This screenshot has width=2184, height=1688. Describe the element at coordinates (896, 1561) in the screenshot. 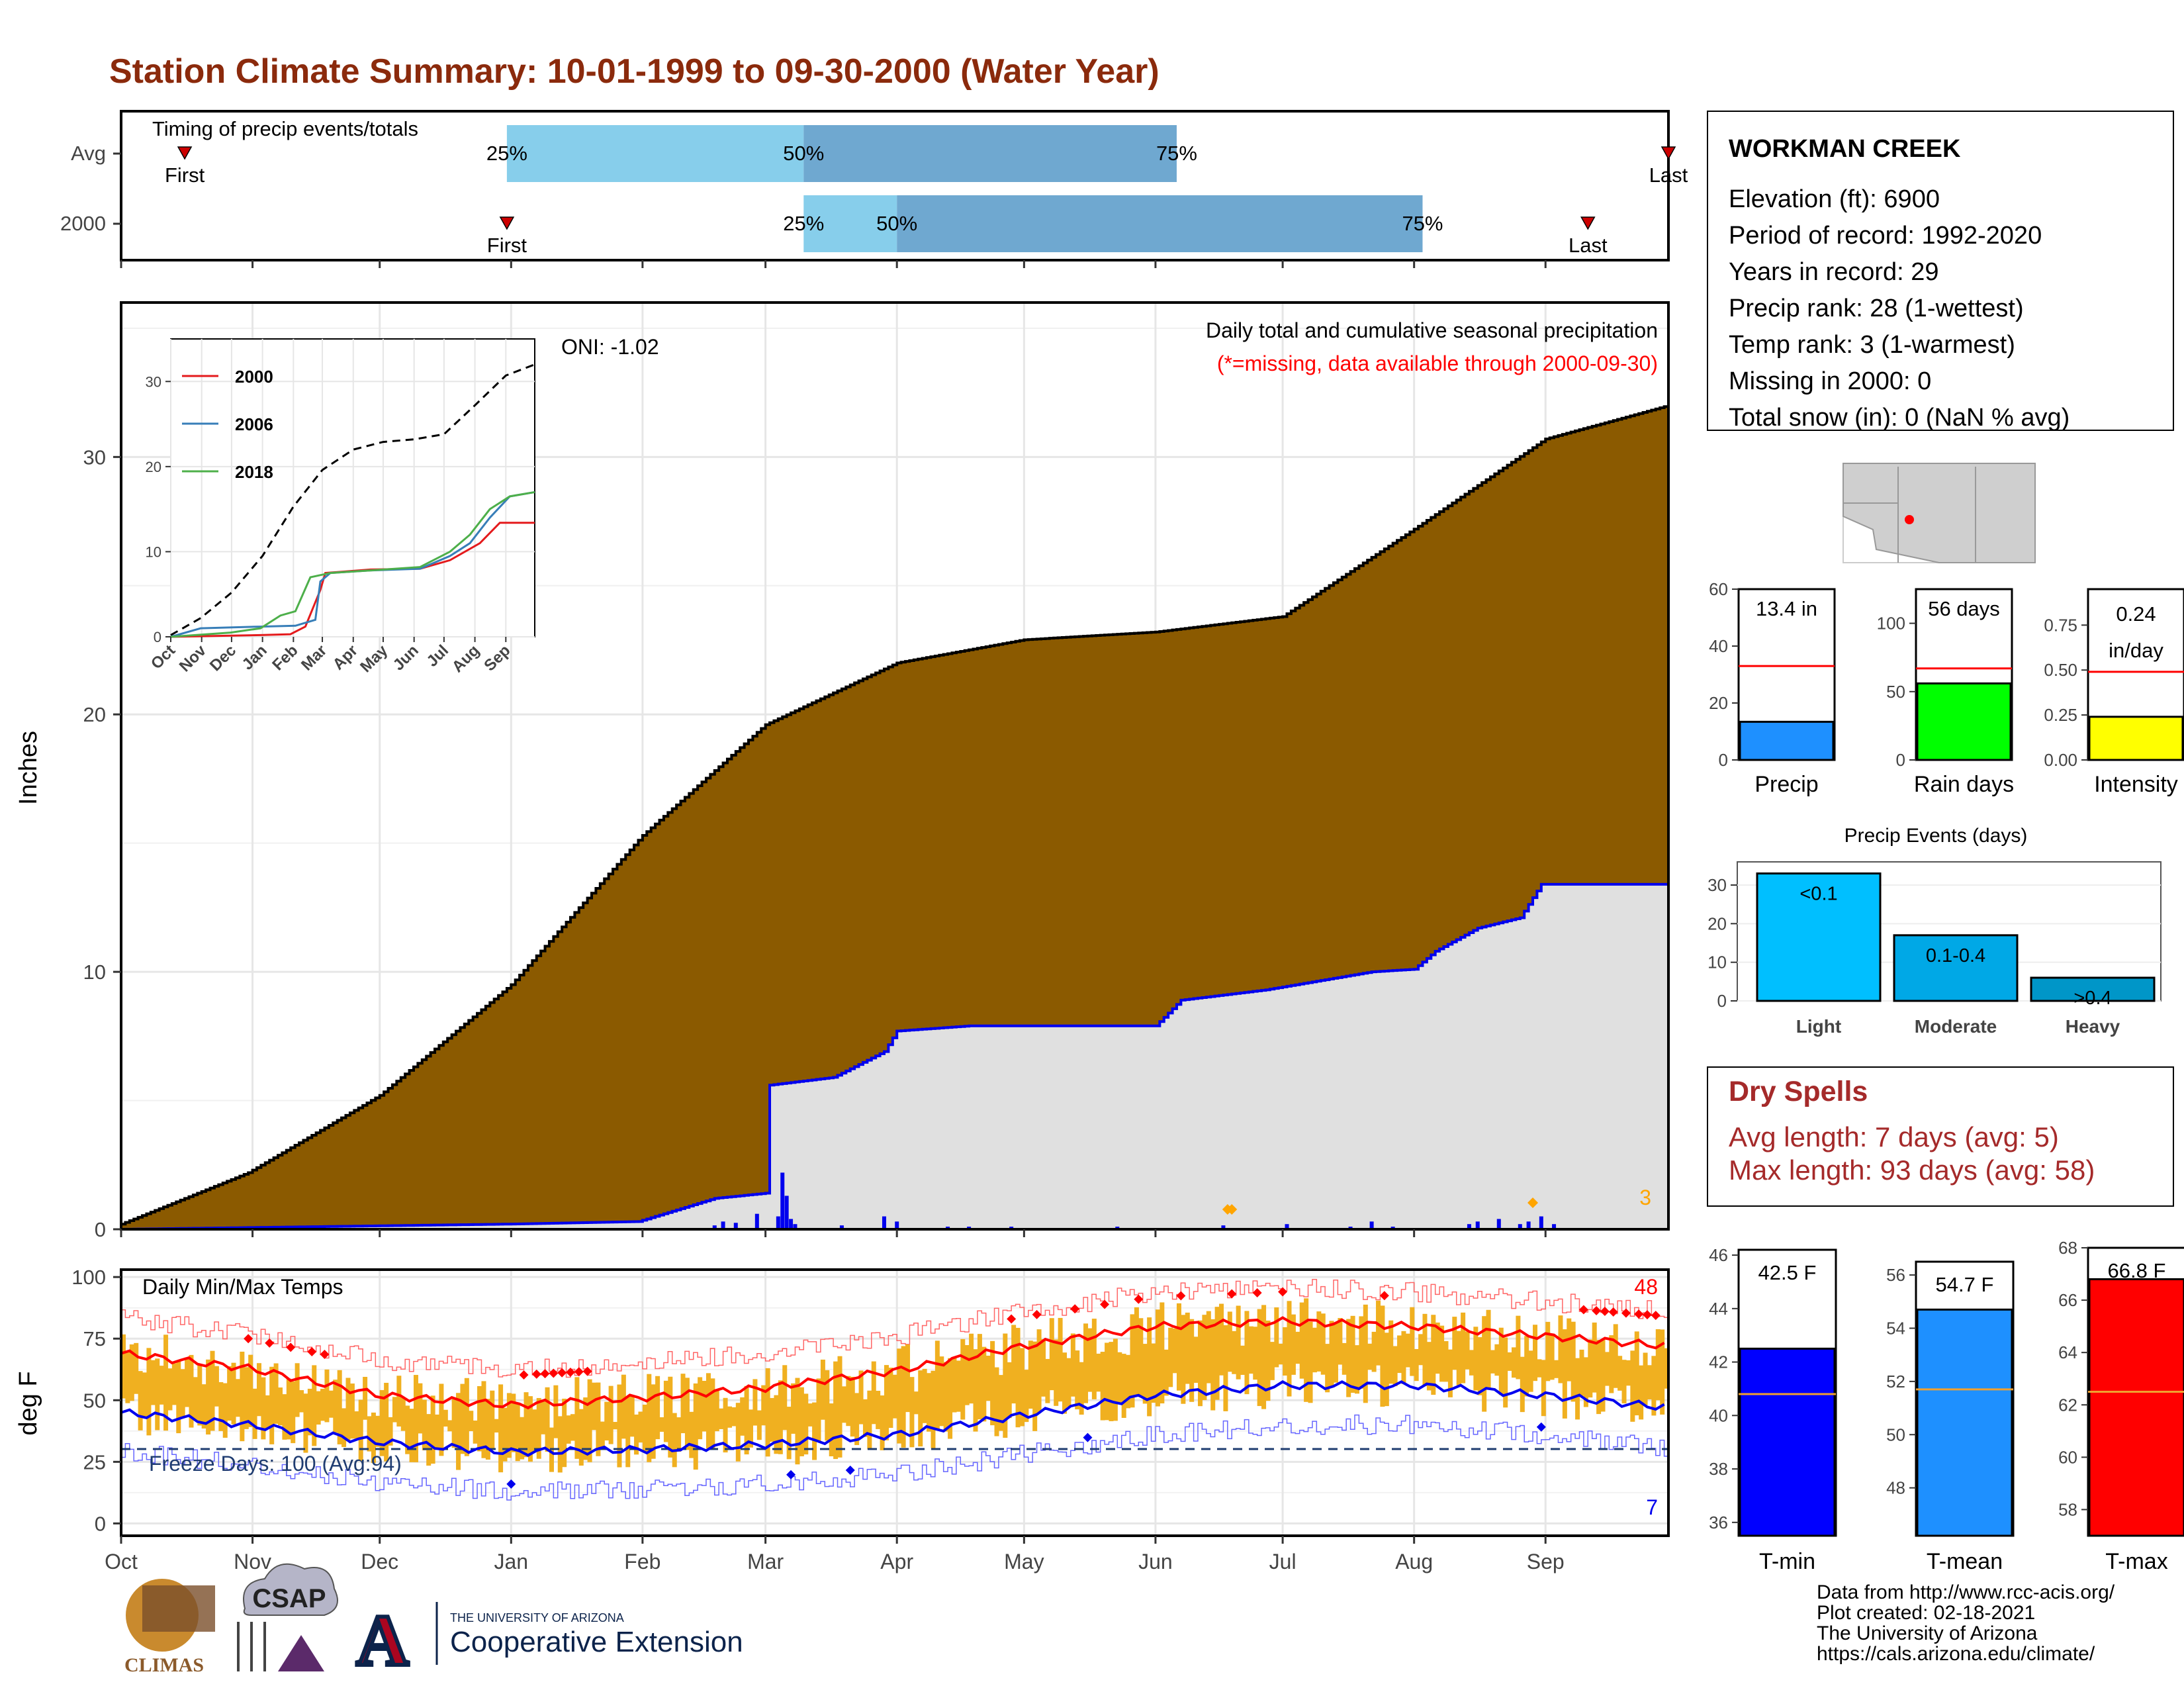

I see `temp-month-label: Apr` at that location.